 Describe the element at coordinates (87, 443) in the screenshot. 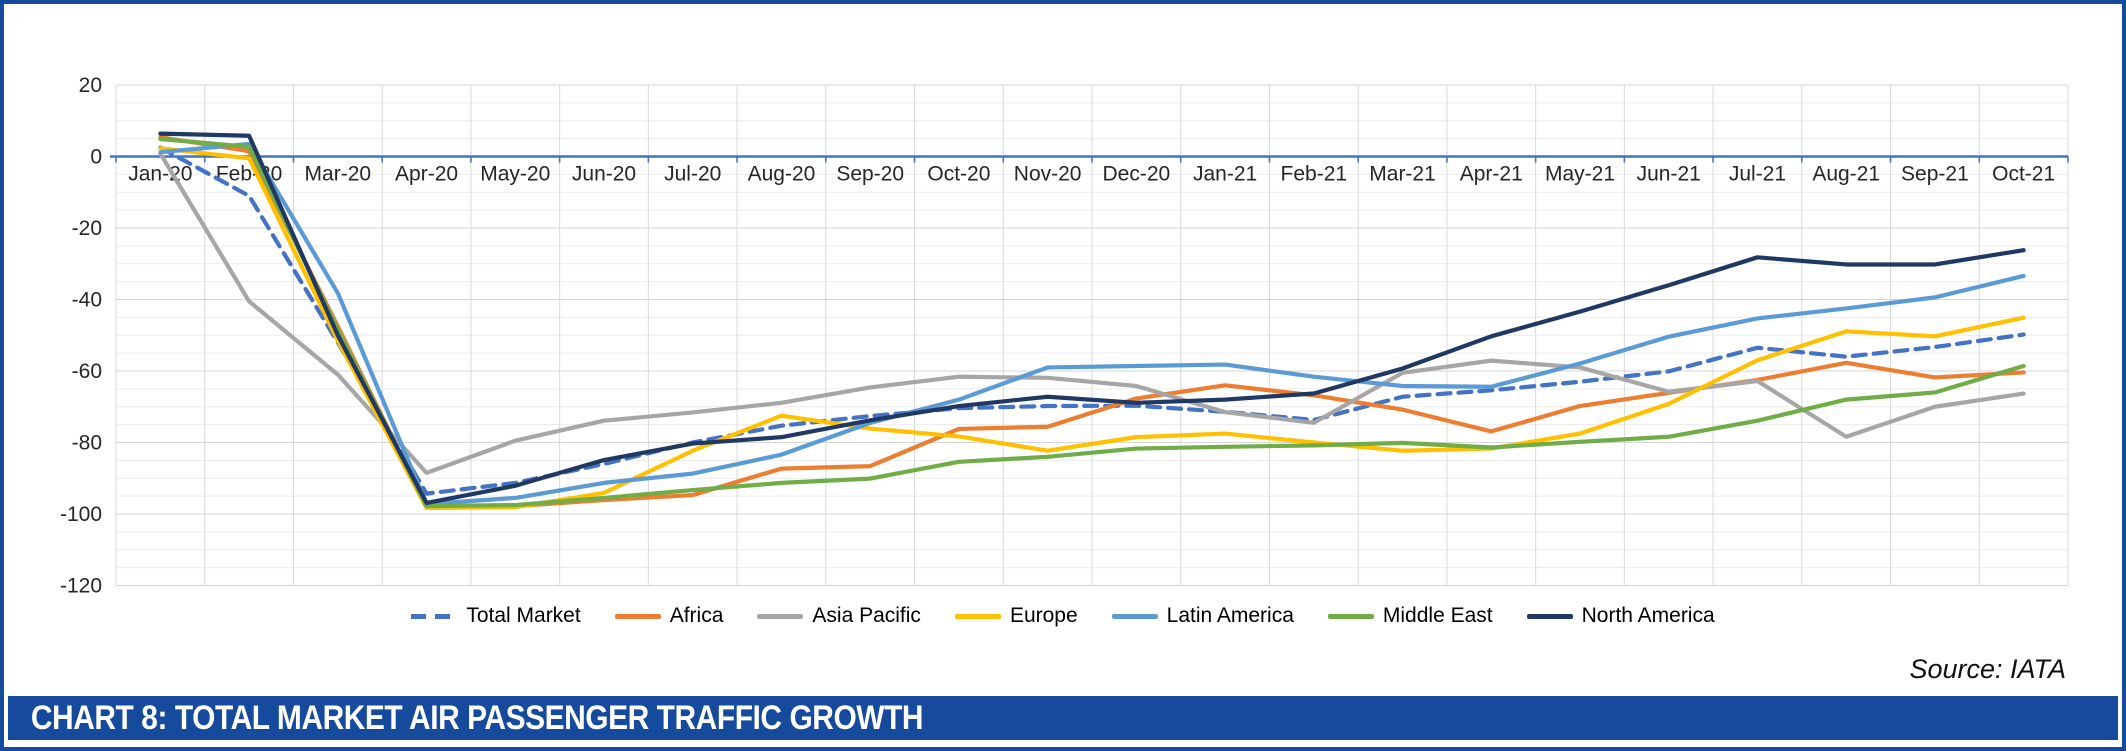

I see `y-axis-tick-label: -80` at that location.